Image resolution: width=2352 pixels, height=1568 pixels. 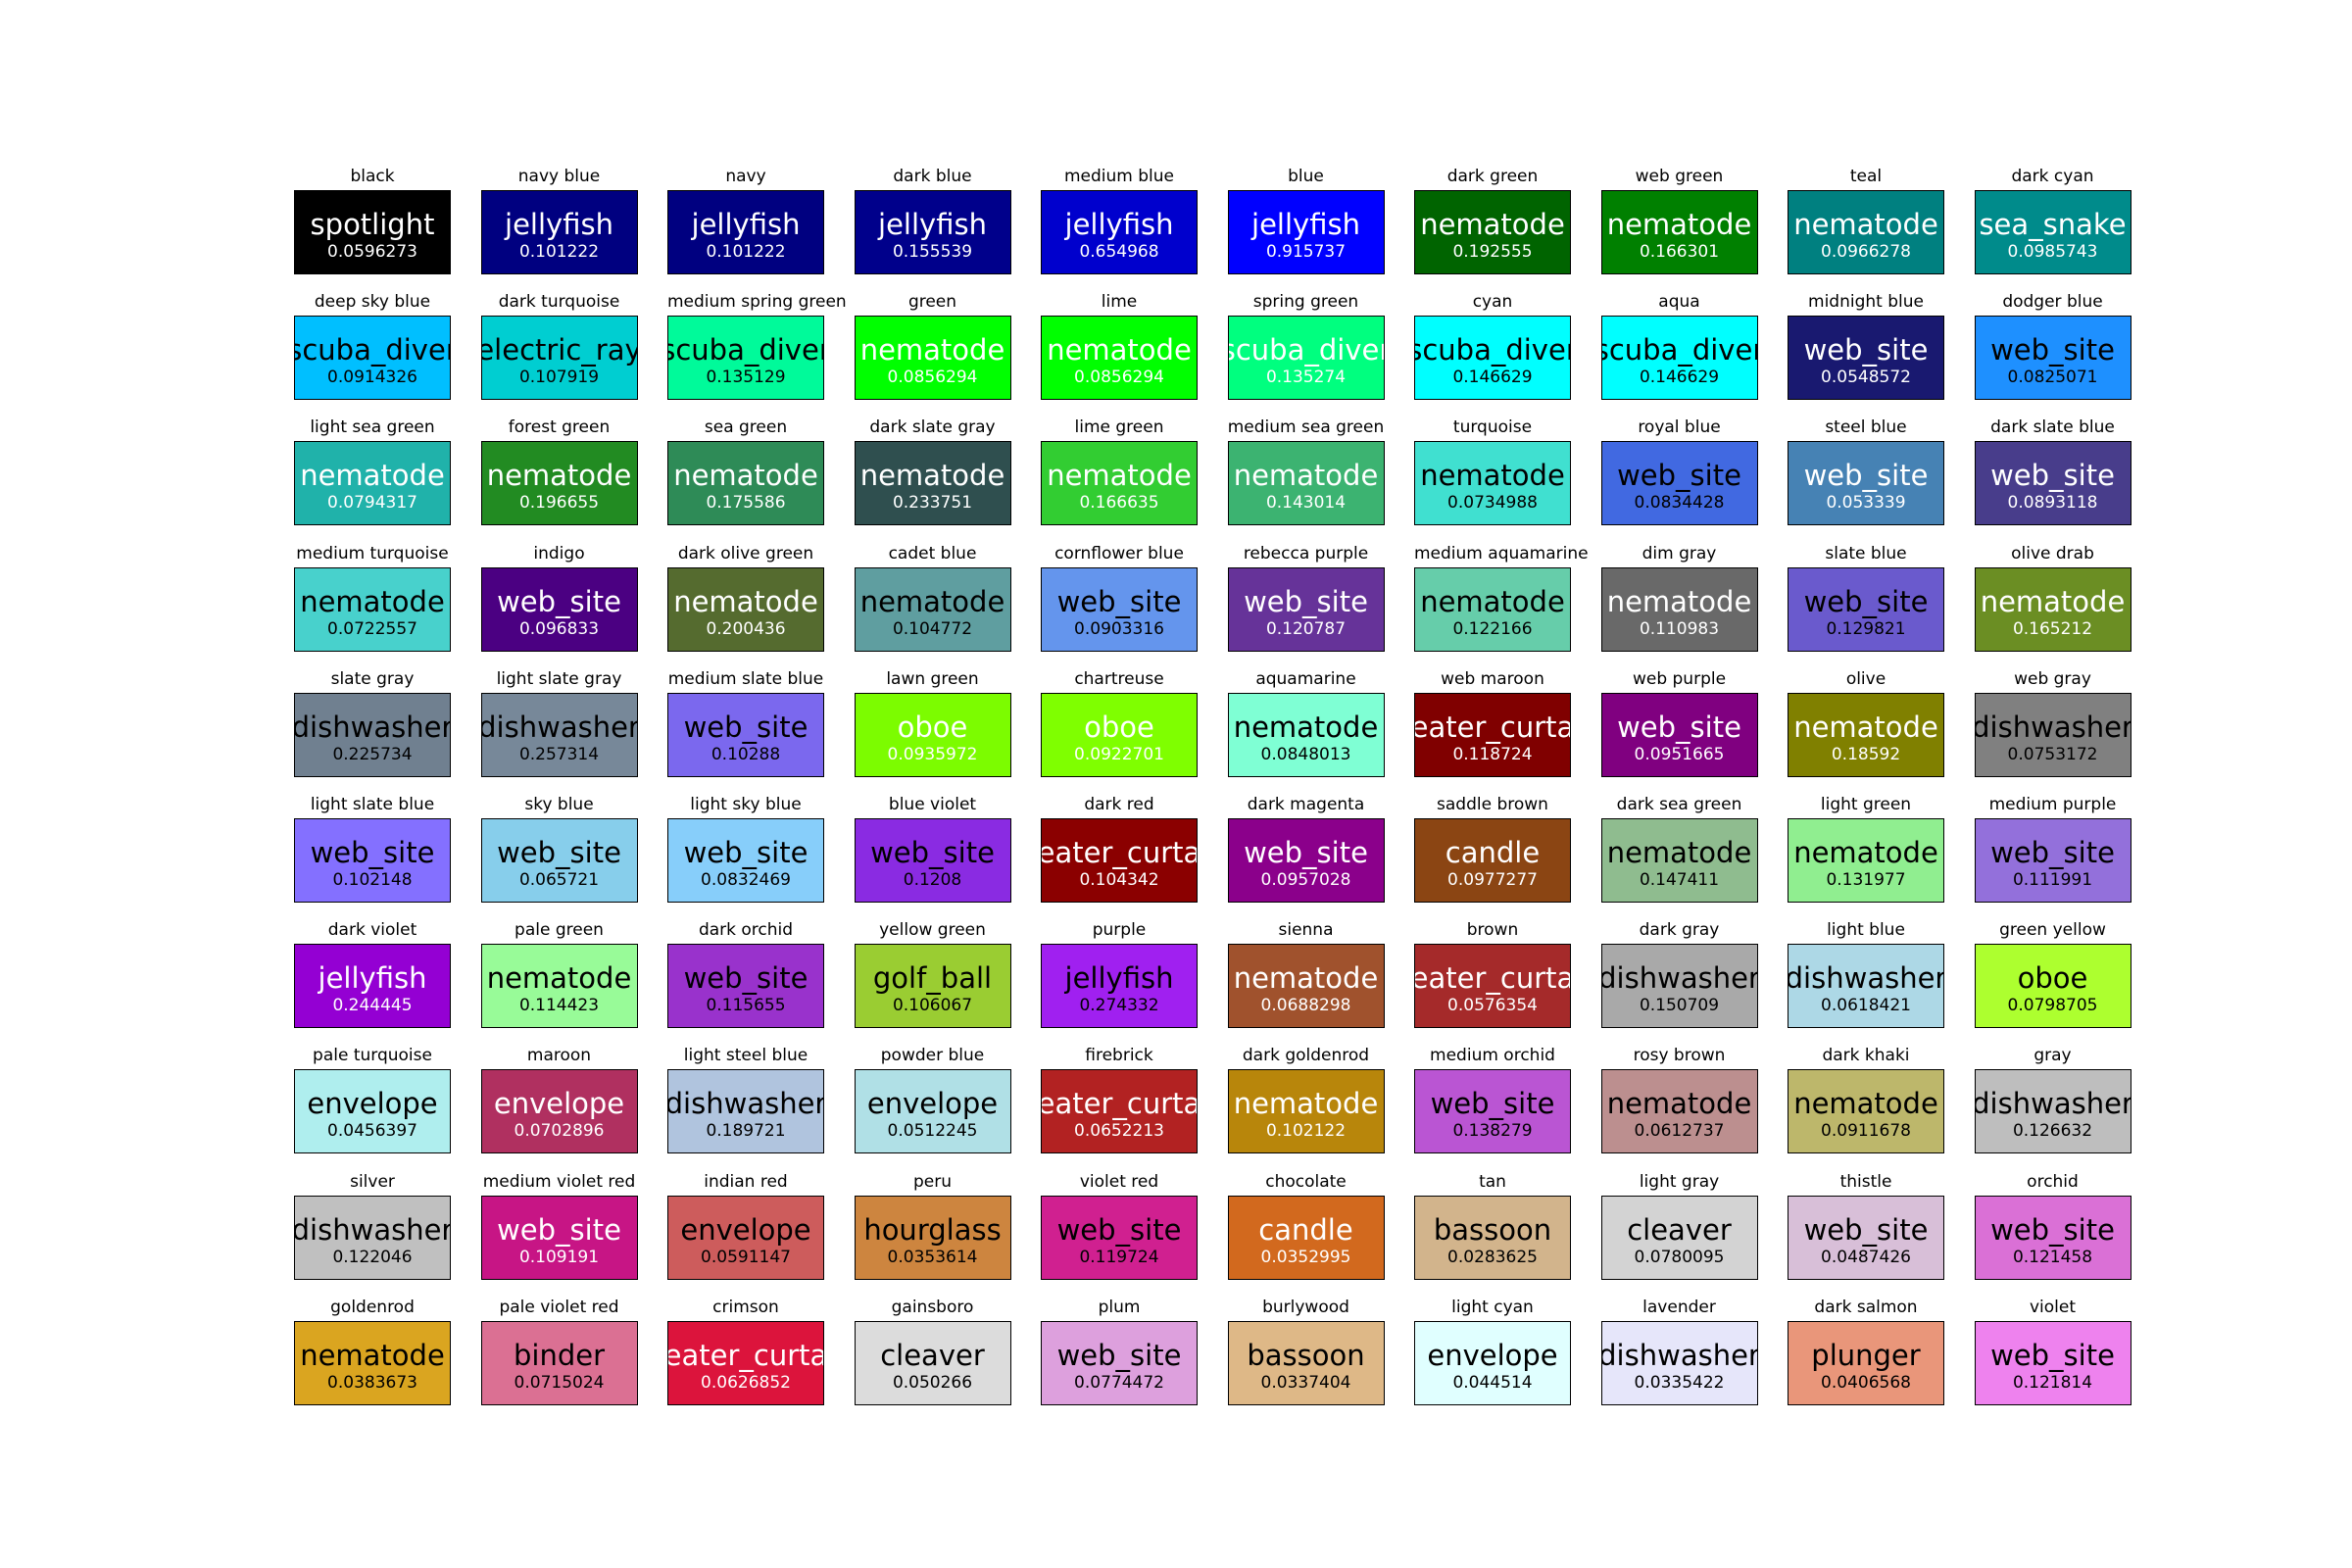 I want to click on color-swatch: nematode 0.165212, so click(x=2053, y=609).